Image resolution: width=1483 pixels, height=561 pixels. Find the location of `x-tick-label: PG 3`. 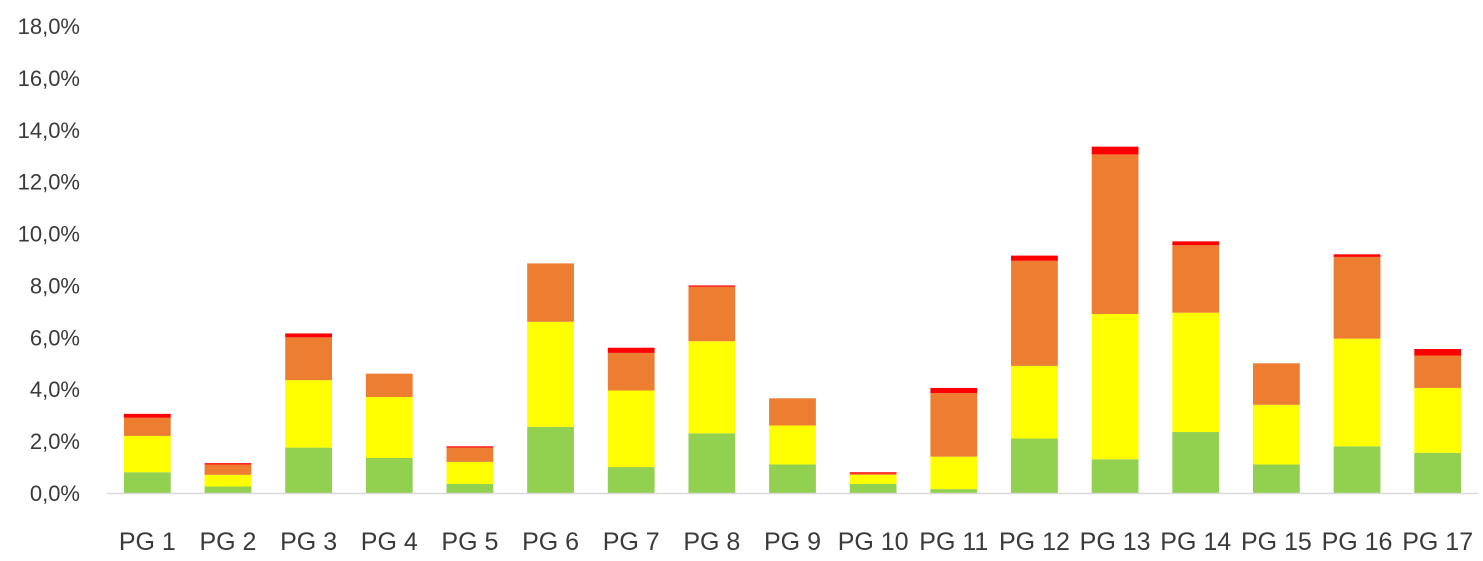

x-tick-label: PG 3 is located at coordinates (308, 542).